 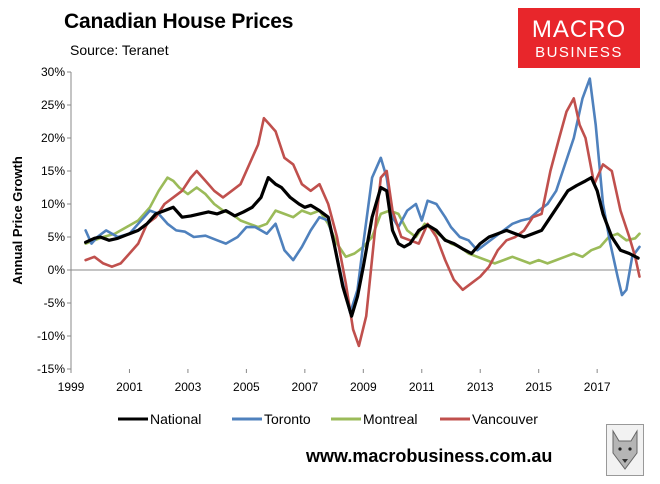 I want to click on x-tick-label: 2001, so click(x=129, y=387).